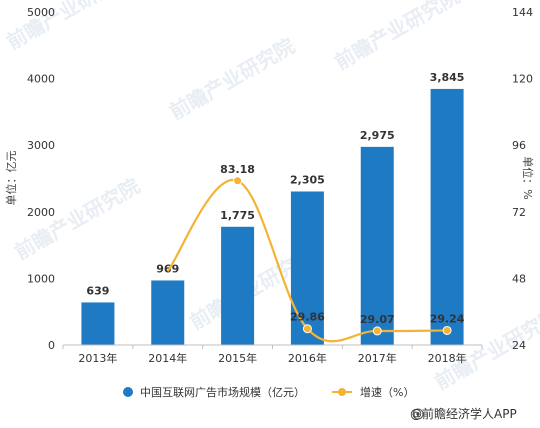  Describe the element at coordinates (377, 319) in the screenshot. I see `growth-data-label: 29.07` at that location.